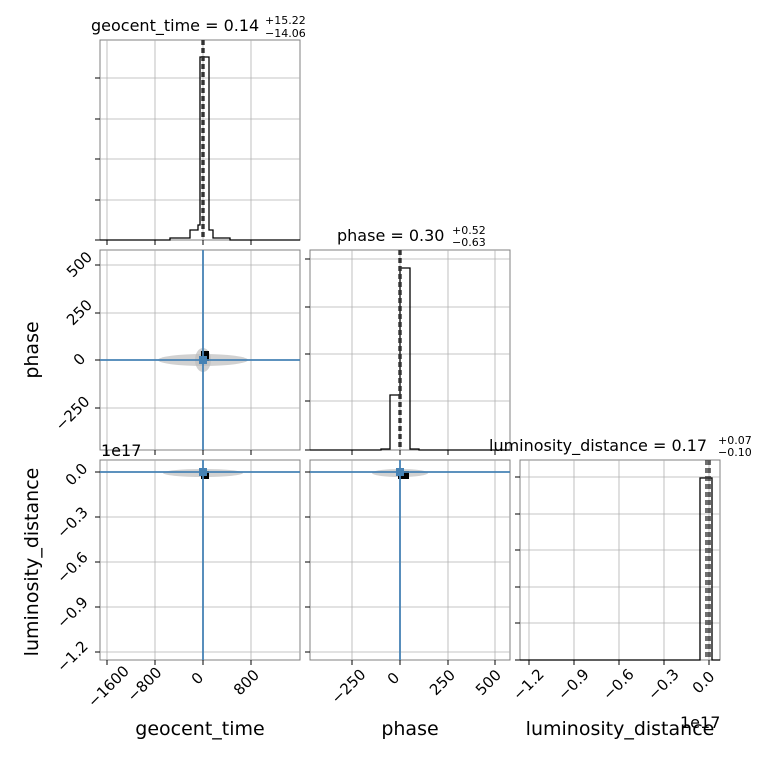 This screenshot has width=760, height=760. What do you see at coordinates (72, 567) in the screenshot?
I see `y-tick-label-neg0.6: −0.6` at bounding box center [72, 567].